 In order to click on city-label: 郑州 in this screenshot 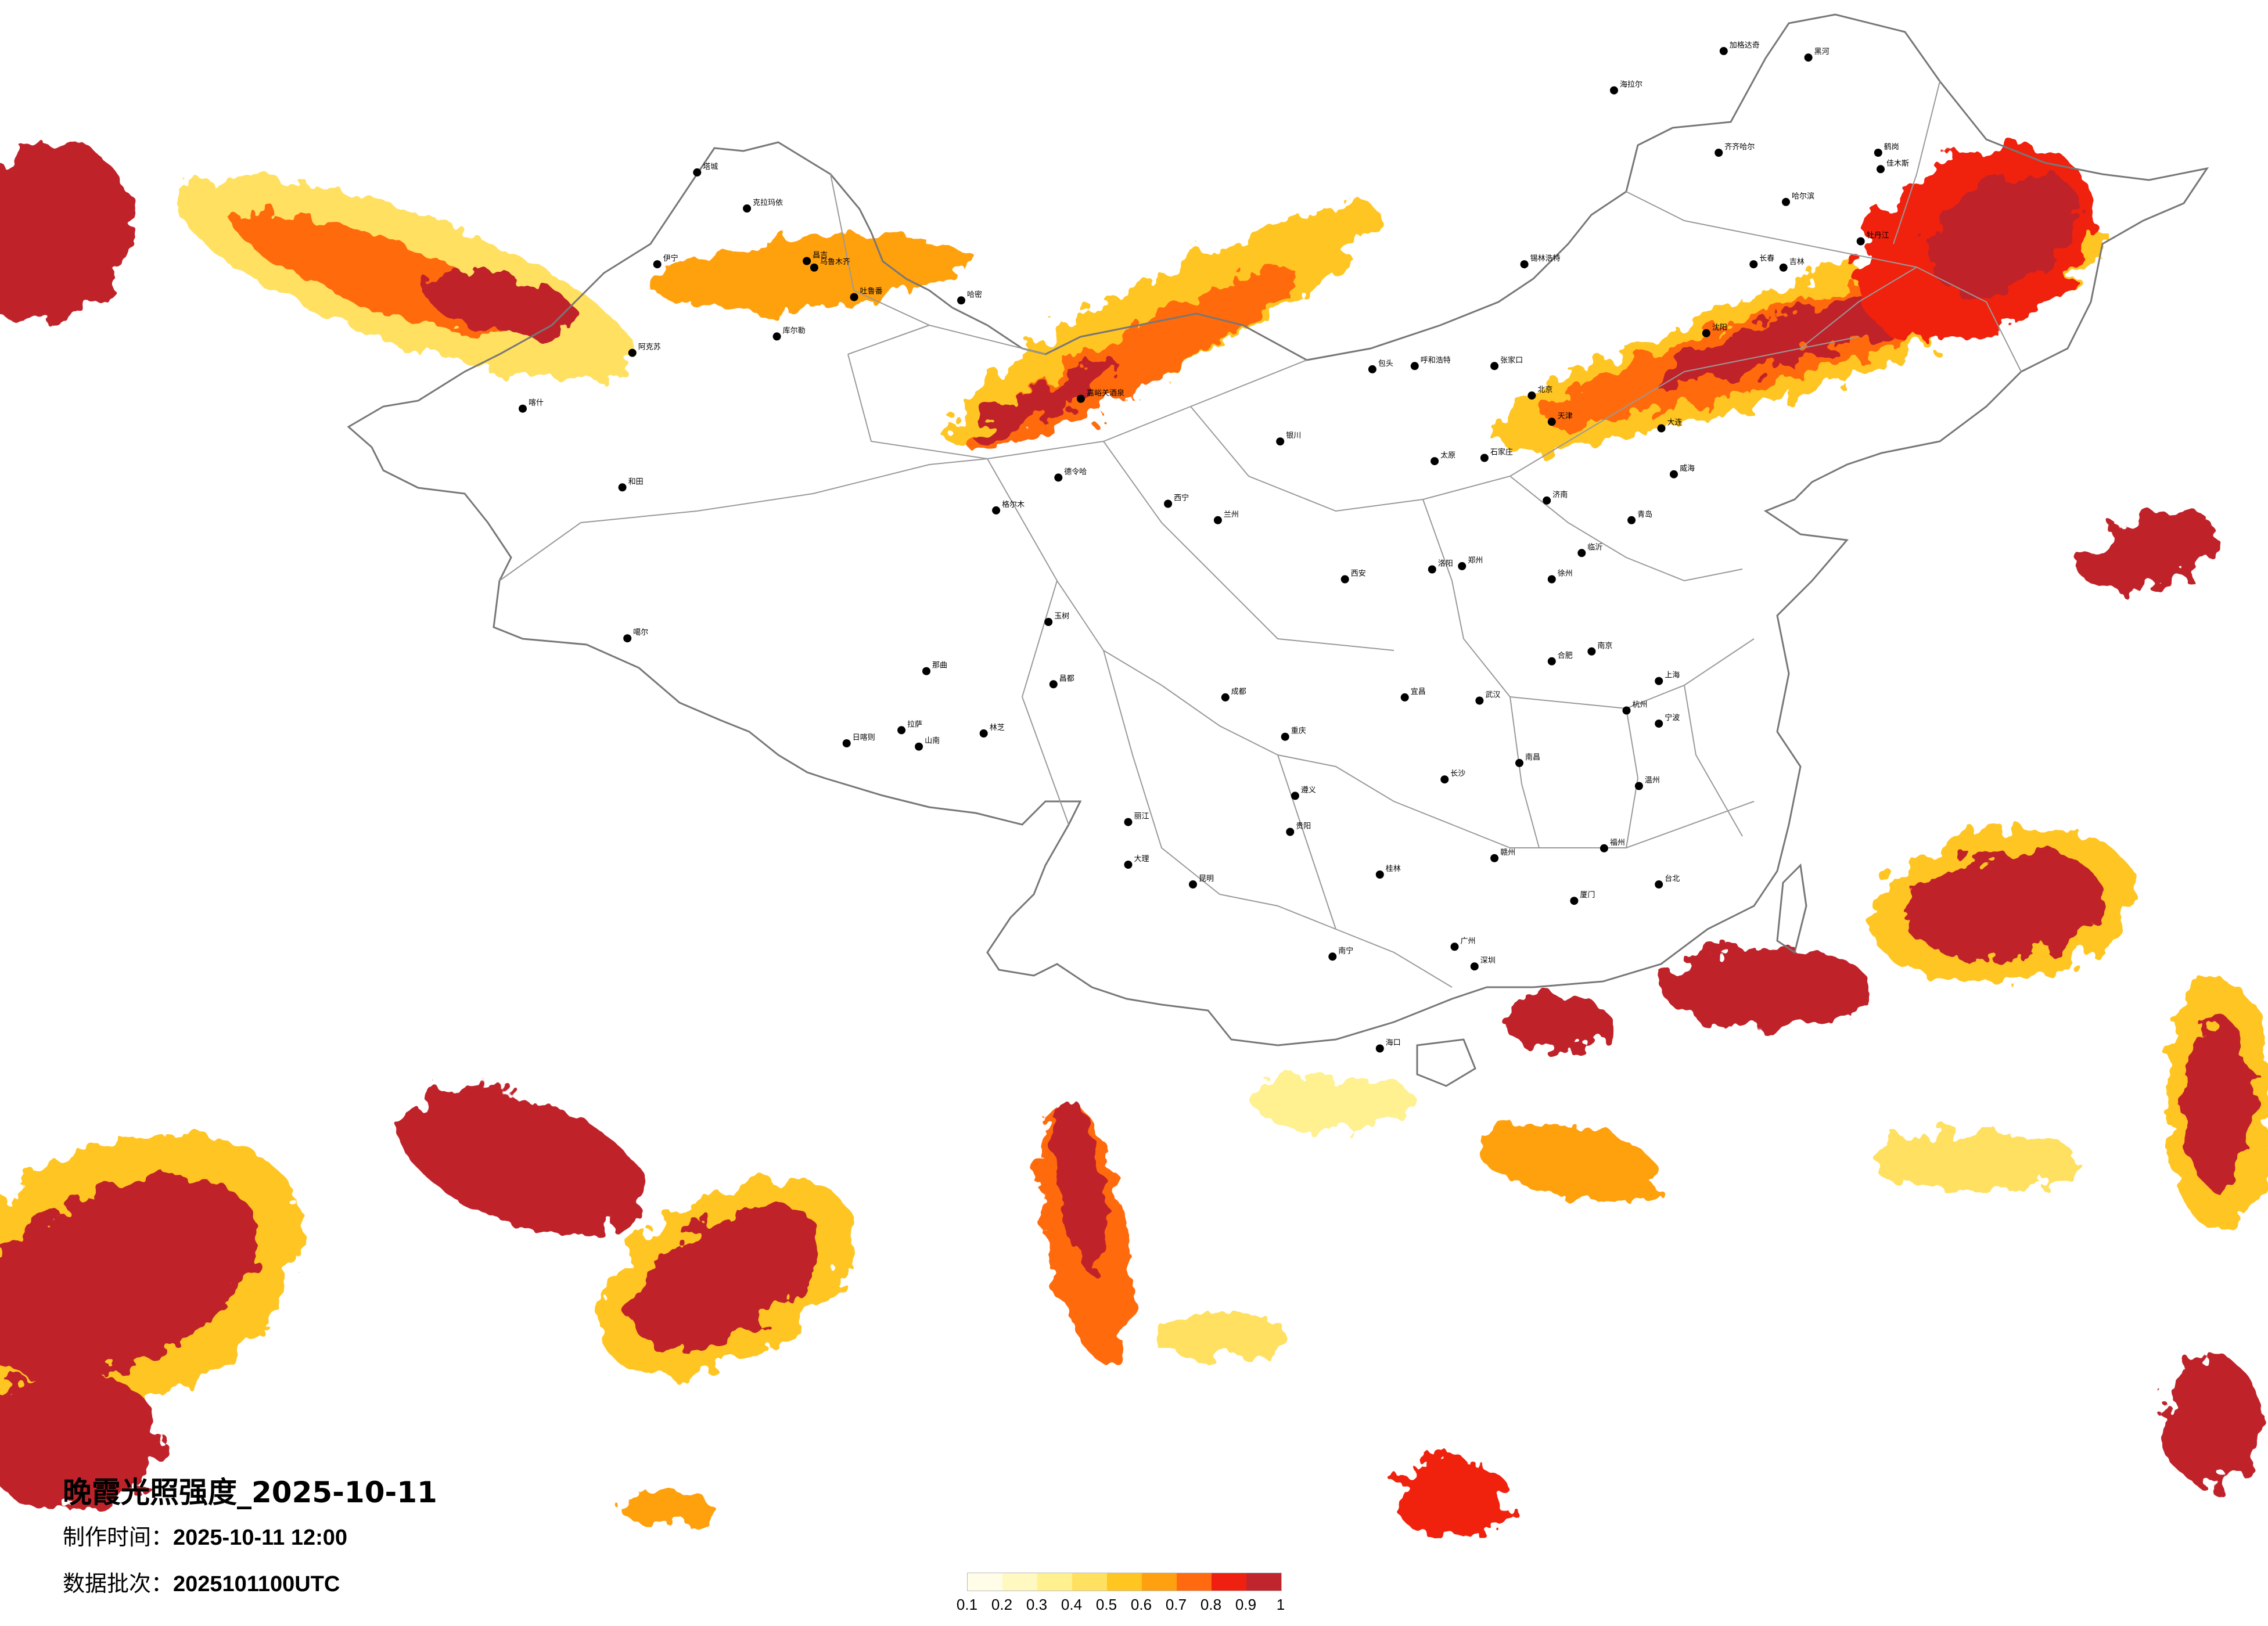, I will do `click(1475, 560)`.